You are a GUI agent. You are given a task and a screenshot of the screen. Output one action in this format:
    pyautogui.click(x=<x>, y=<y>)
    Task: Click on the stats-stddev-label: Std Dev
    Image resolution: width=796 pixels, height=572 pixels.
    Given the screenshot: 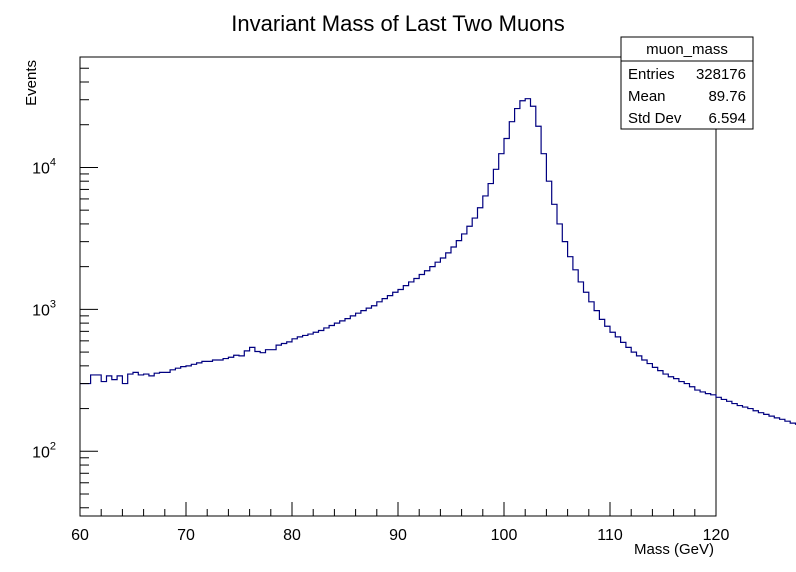 What is the action you would take?
    pyautogui.click(x=655, y=118)
    